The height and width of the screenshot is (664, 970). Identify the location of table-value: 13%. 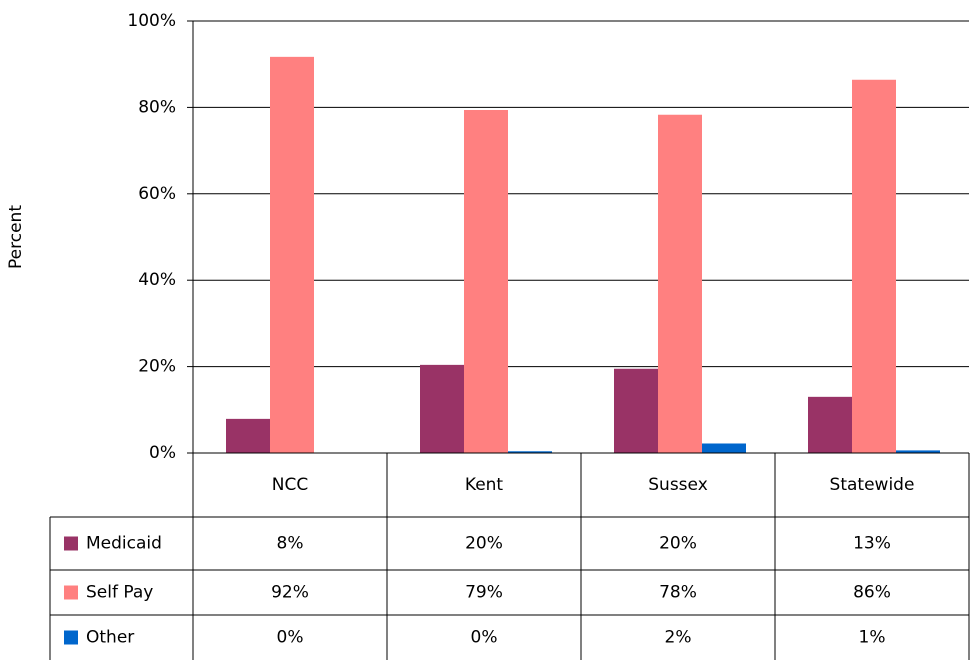
(872, 544).